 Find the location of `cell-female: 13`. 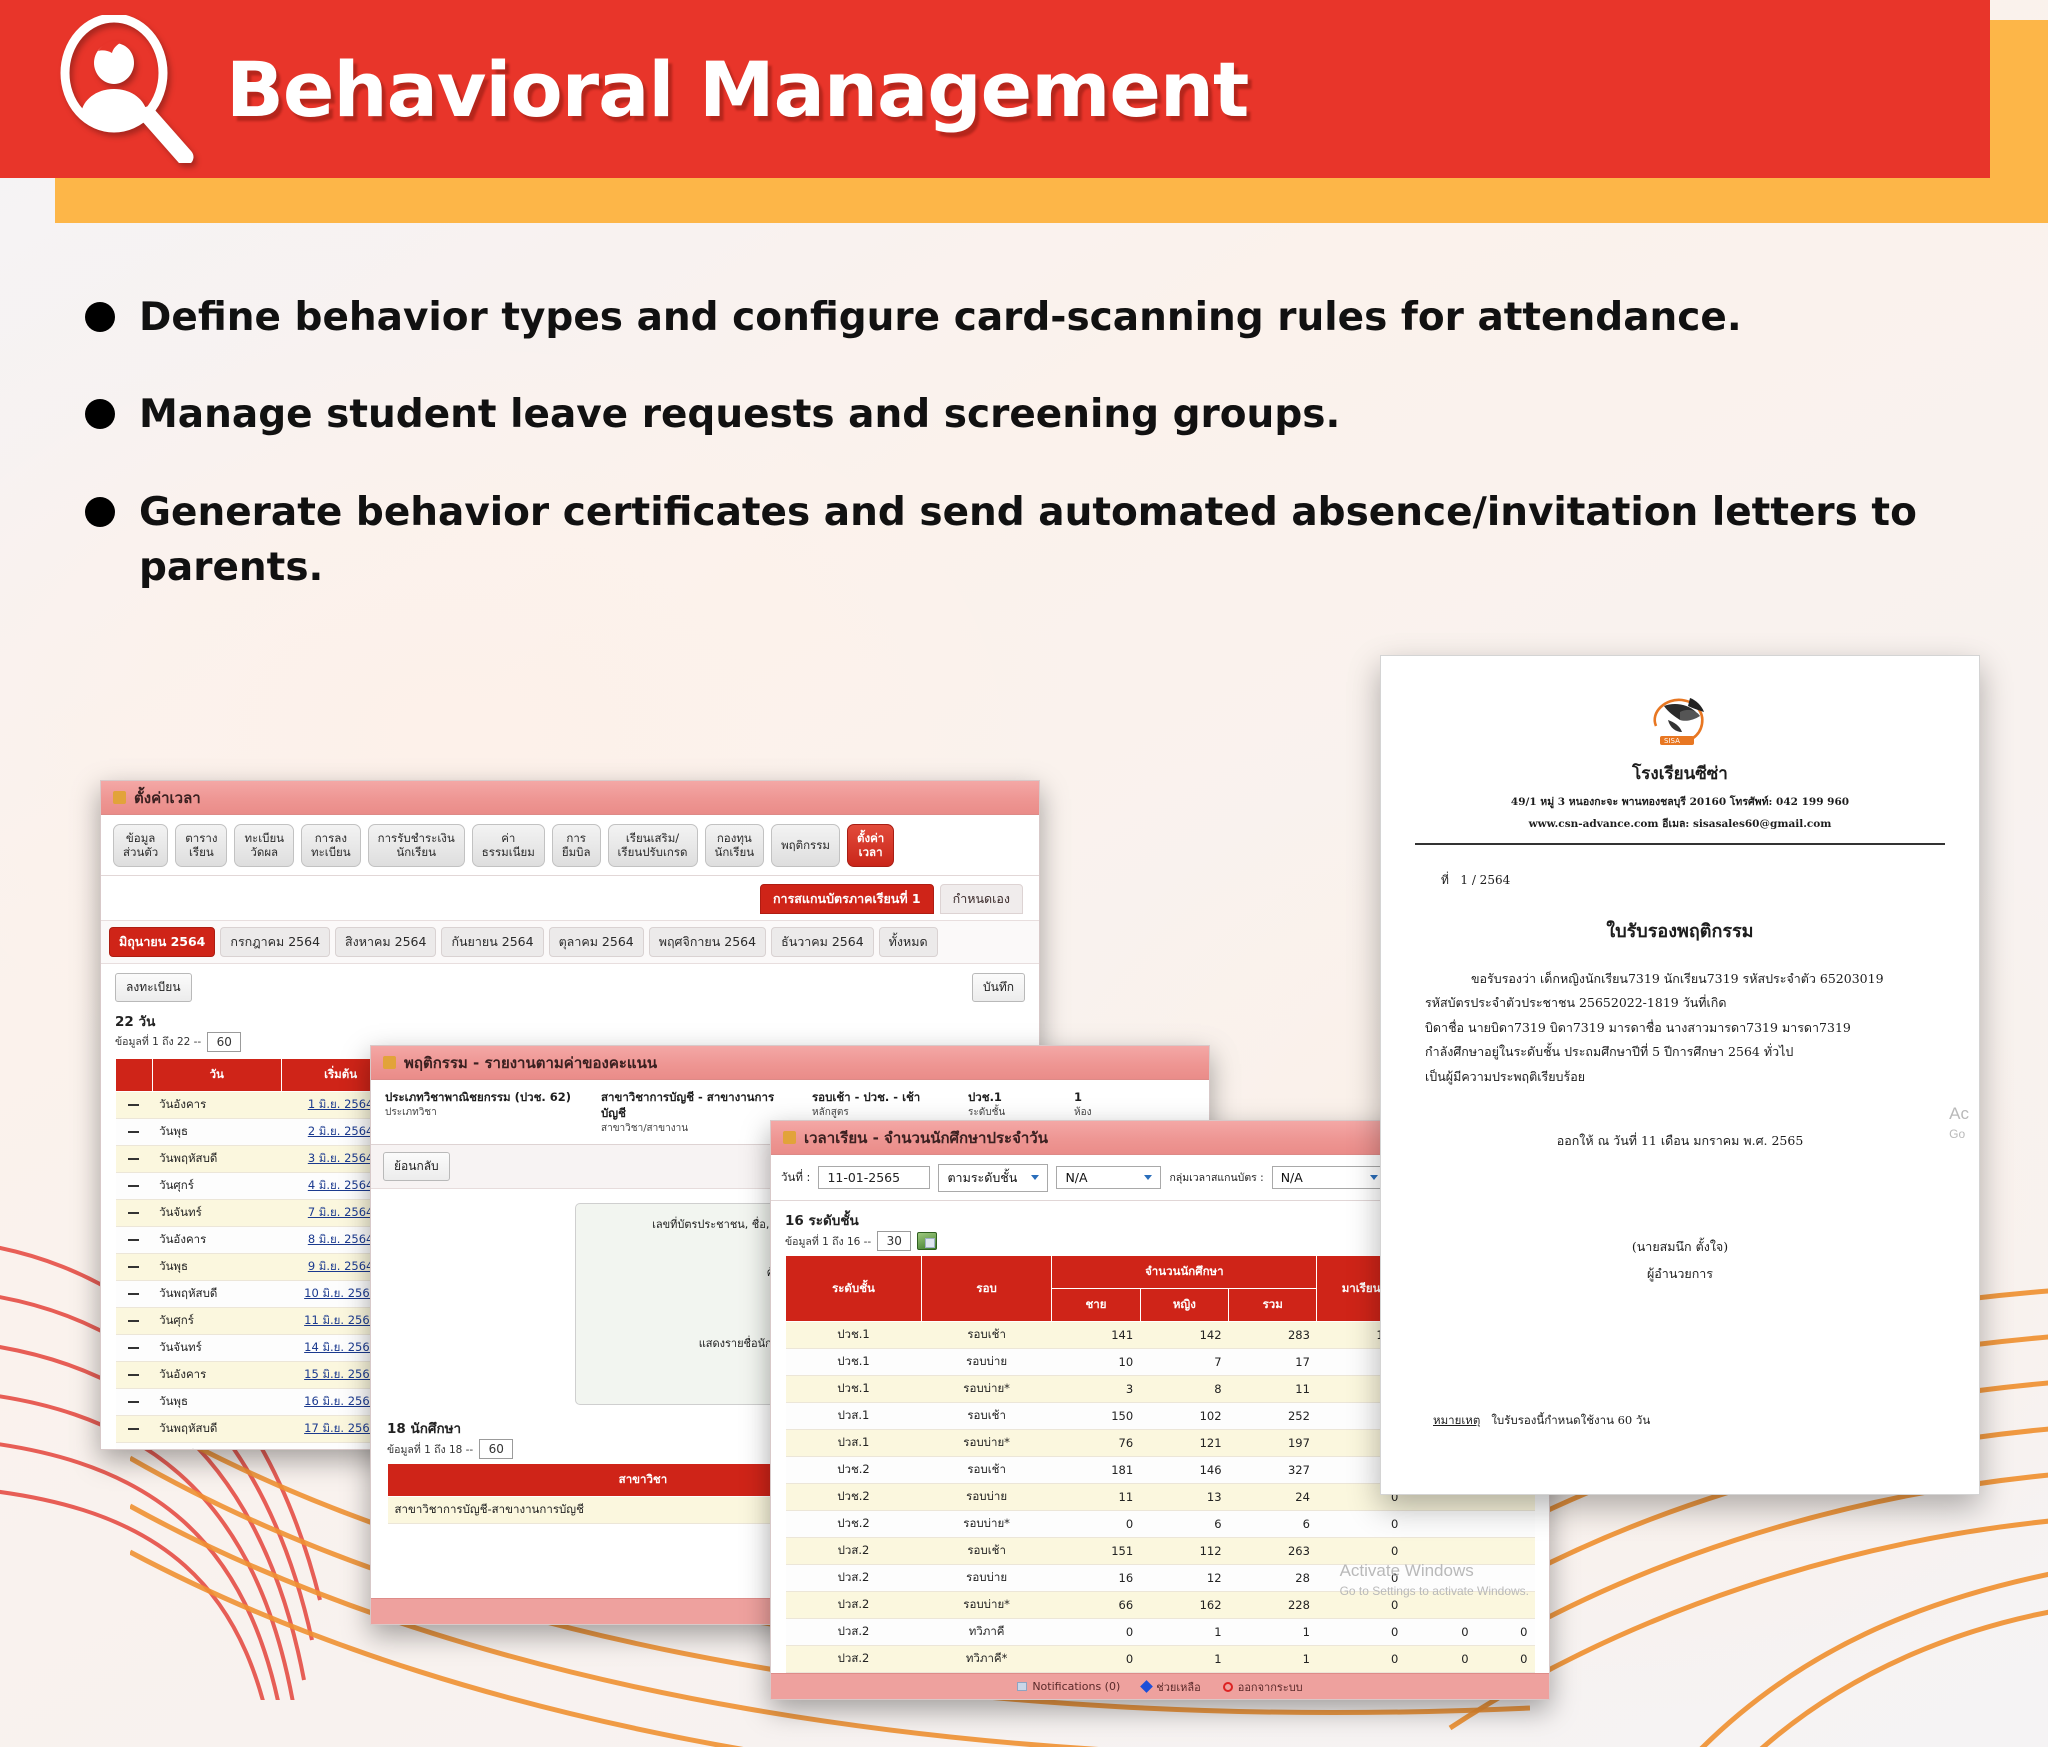

cell-female: 13 is located at coordinates (1184, 1497).